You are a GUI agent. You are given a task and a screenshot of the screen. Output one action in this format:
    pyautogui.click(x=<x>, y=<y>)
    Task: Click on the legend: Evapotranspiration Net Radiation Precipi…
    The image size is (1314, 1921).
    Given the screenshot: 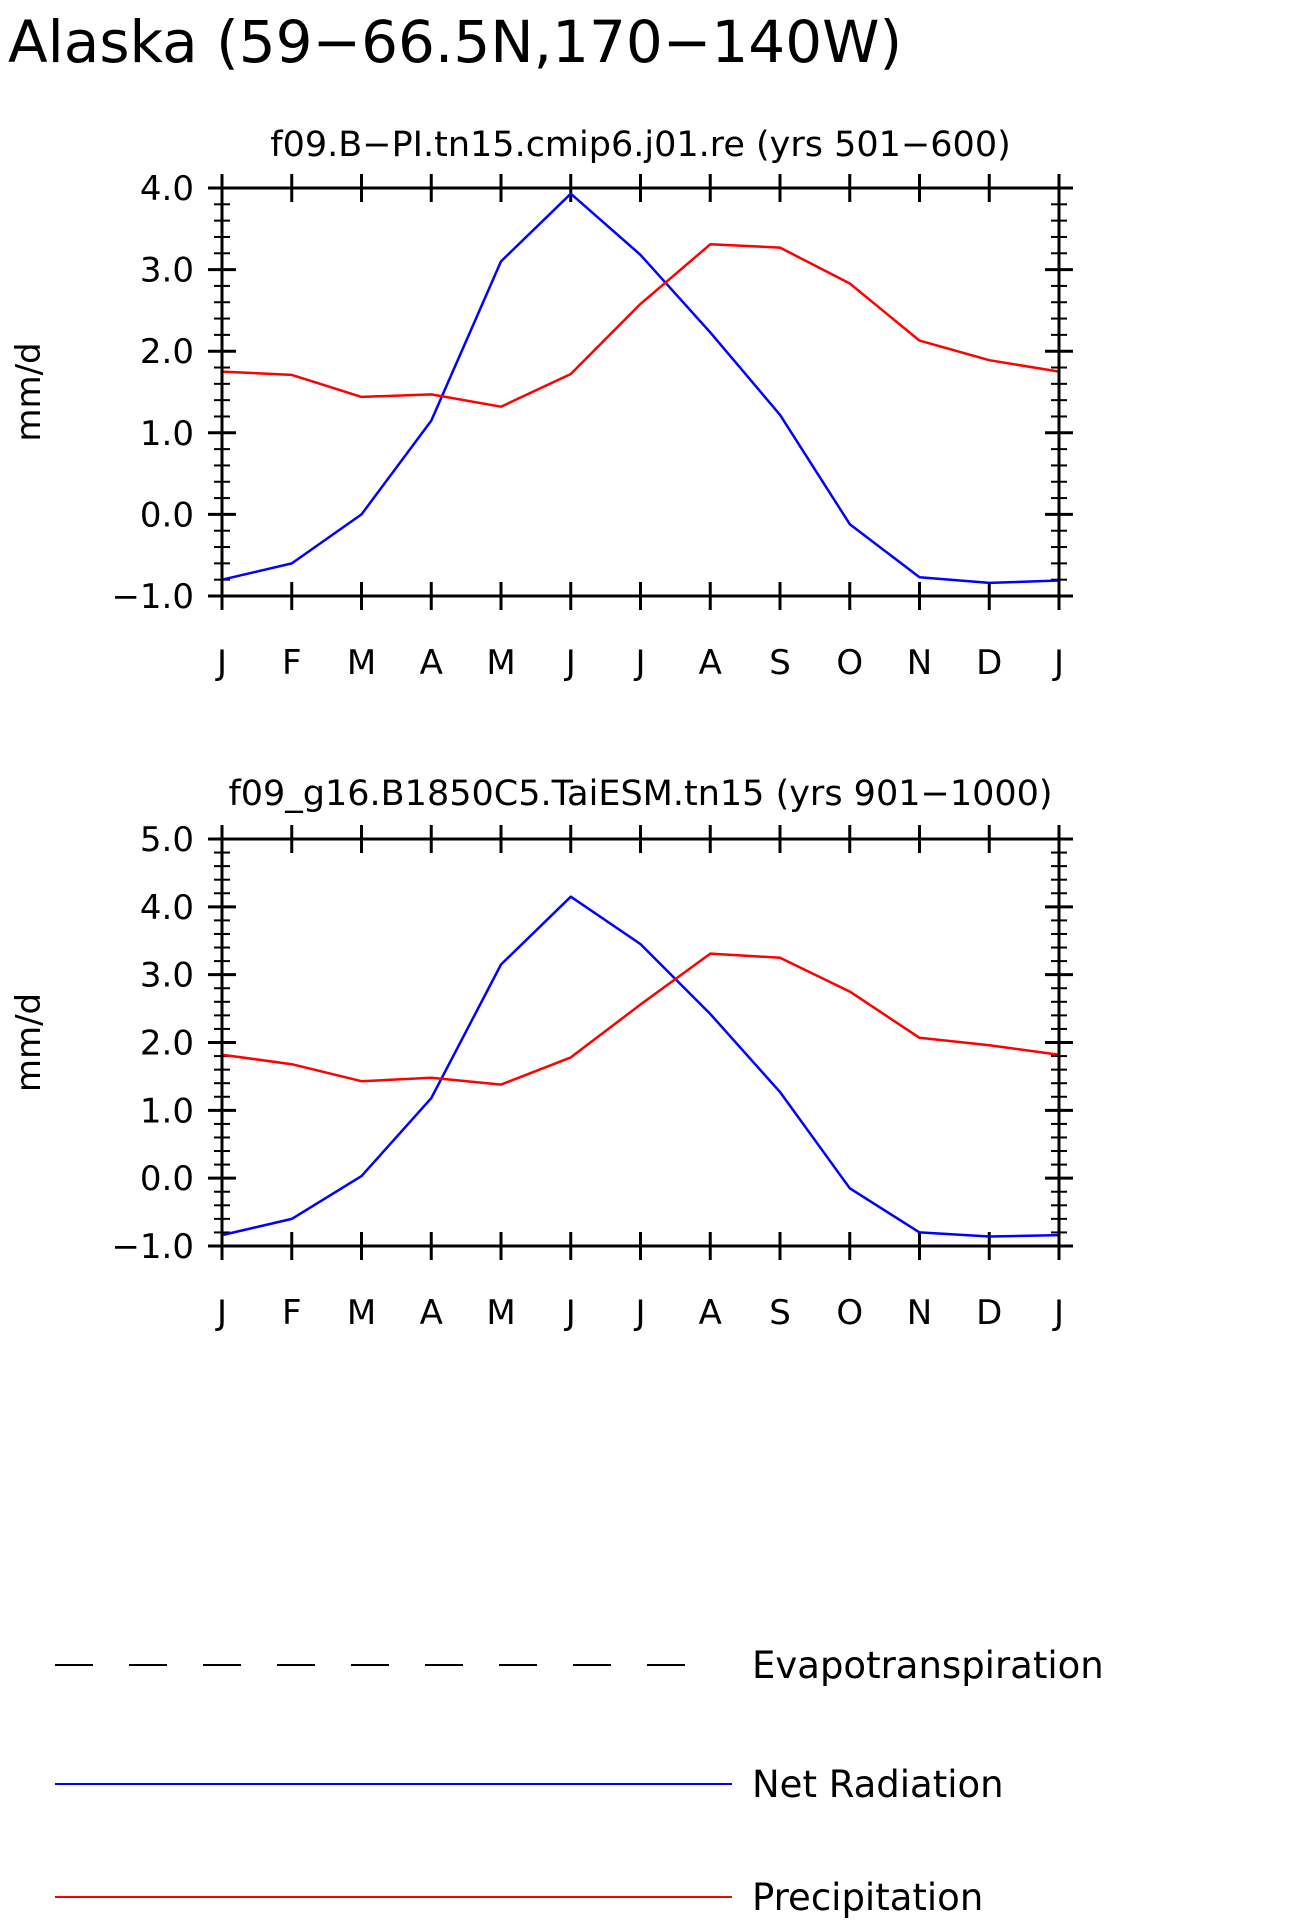 What is the action you would take?
    pyautogui.click(x=579, y=1781)
    